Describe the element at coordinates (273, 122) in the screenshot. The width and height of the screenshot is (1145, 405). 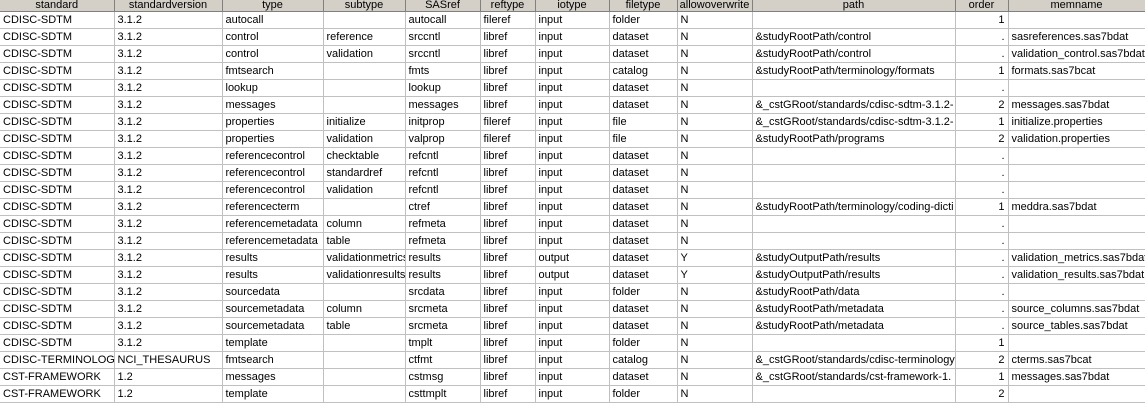
I see `cell-type: properties` at that location.